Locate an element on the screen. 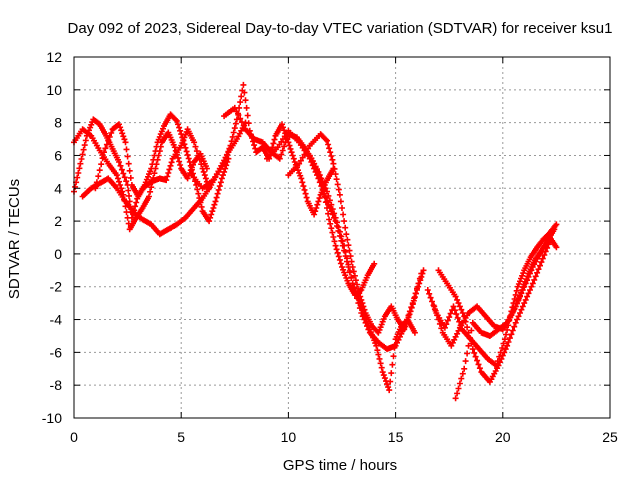  y-tick-label: 0 is located at coordinates (58, 254).